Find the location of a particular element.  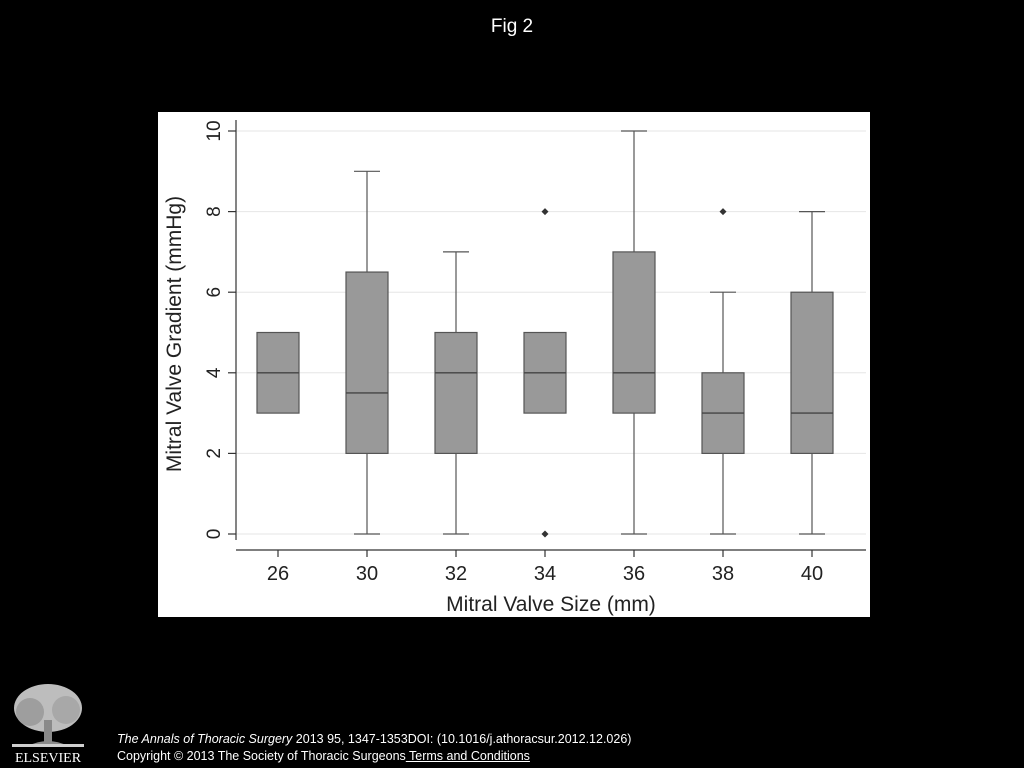

y-tick-label: 4 is located at coordinates (214, 372).